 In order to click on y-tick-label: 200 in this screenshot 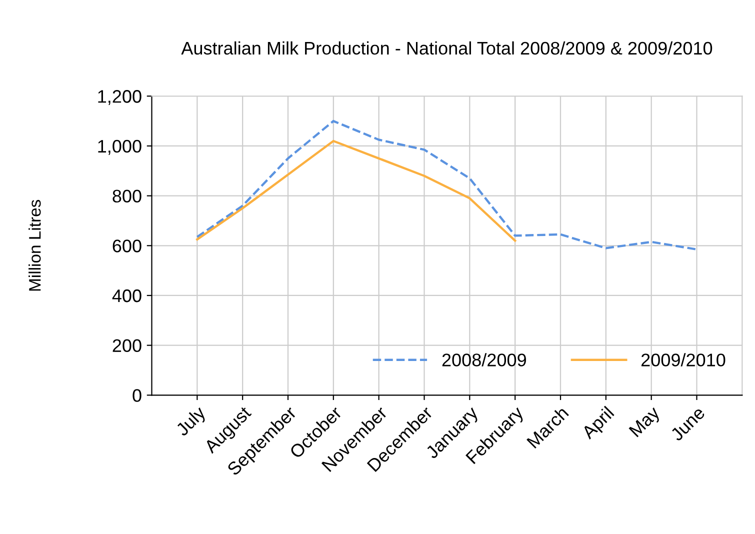, I will do `click(127, 345)`.